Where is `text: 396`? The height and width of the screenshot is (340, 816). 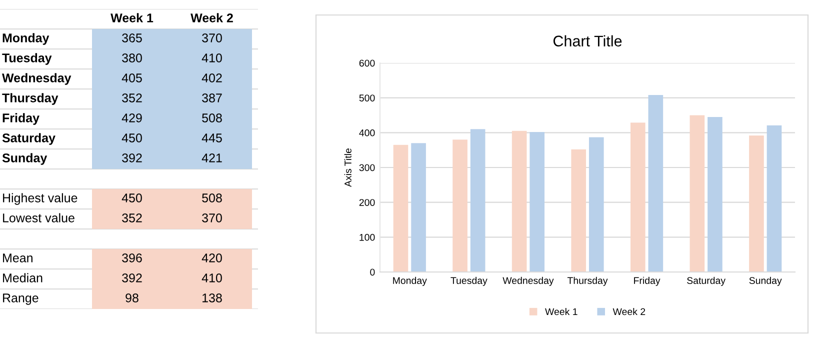
text: 396 is located at coordinates (132, 258).